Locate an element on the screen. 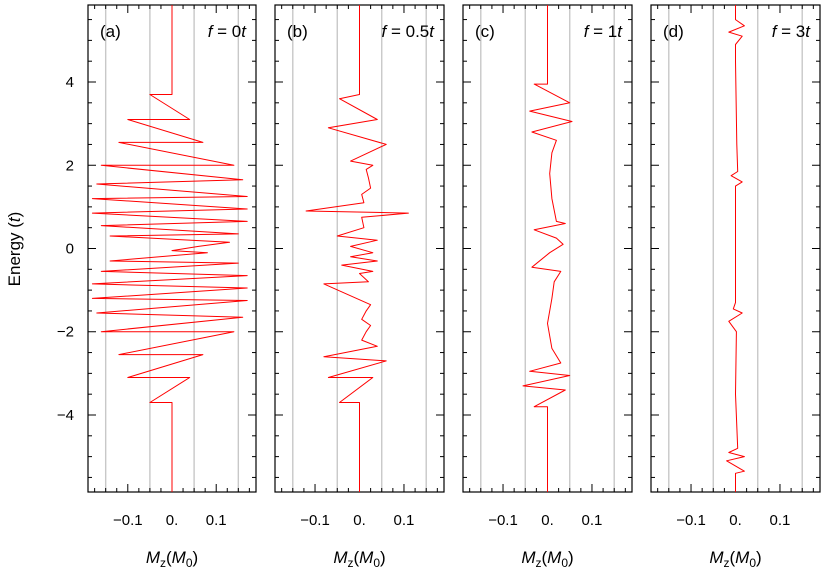 The image size is (830, 580). field-label: f = 0.5t is located at coordinates (409, 31).